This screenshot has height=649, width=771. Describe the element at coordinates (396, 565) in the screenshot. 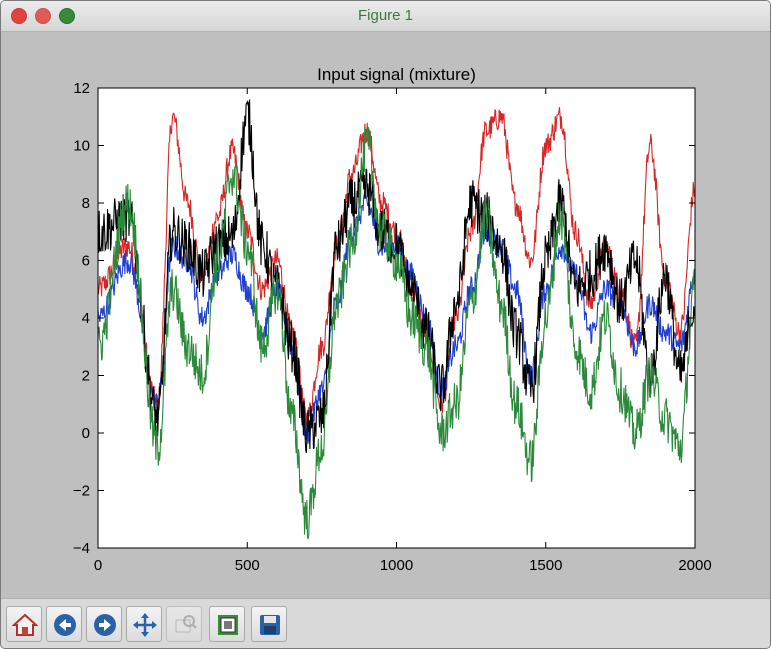

I see `x-tick-label: 1000` at that location.